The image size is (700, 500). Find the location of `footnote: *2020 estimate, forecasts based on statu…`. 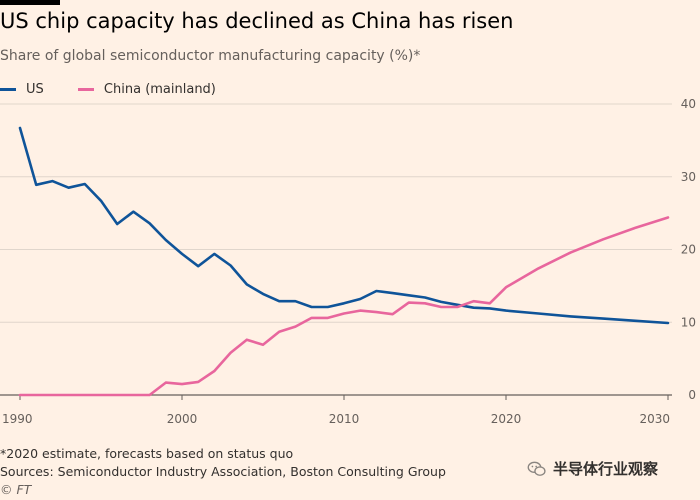

footnote: *2020 estimate, forecasts based on statu… is located at coordinates (147, 453).